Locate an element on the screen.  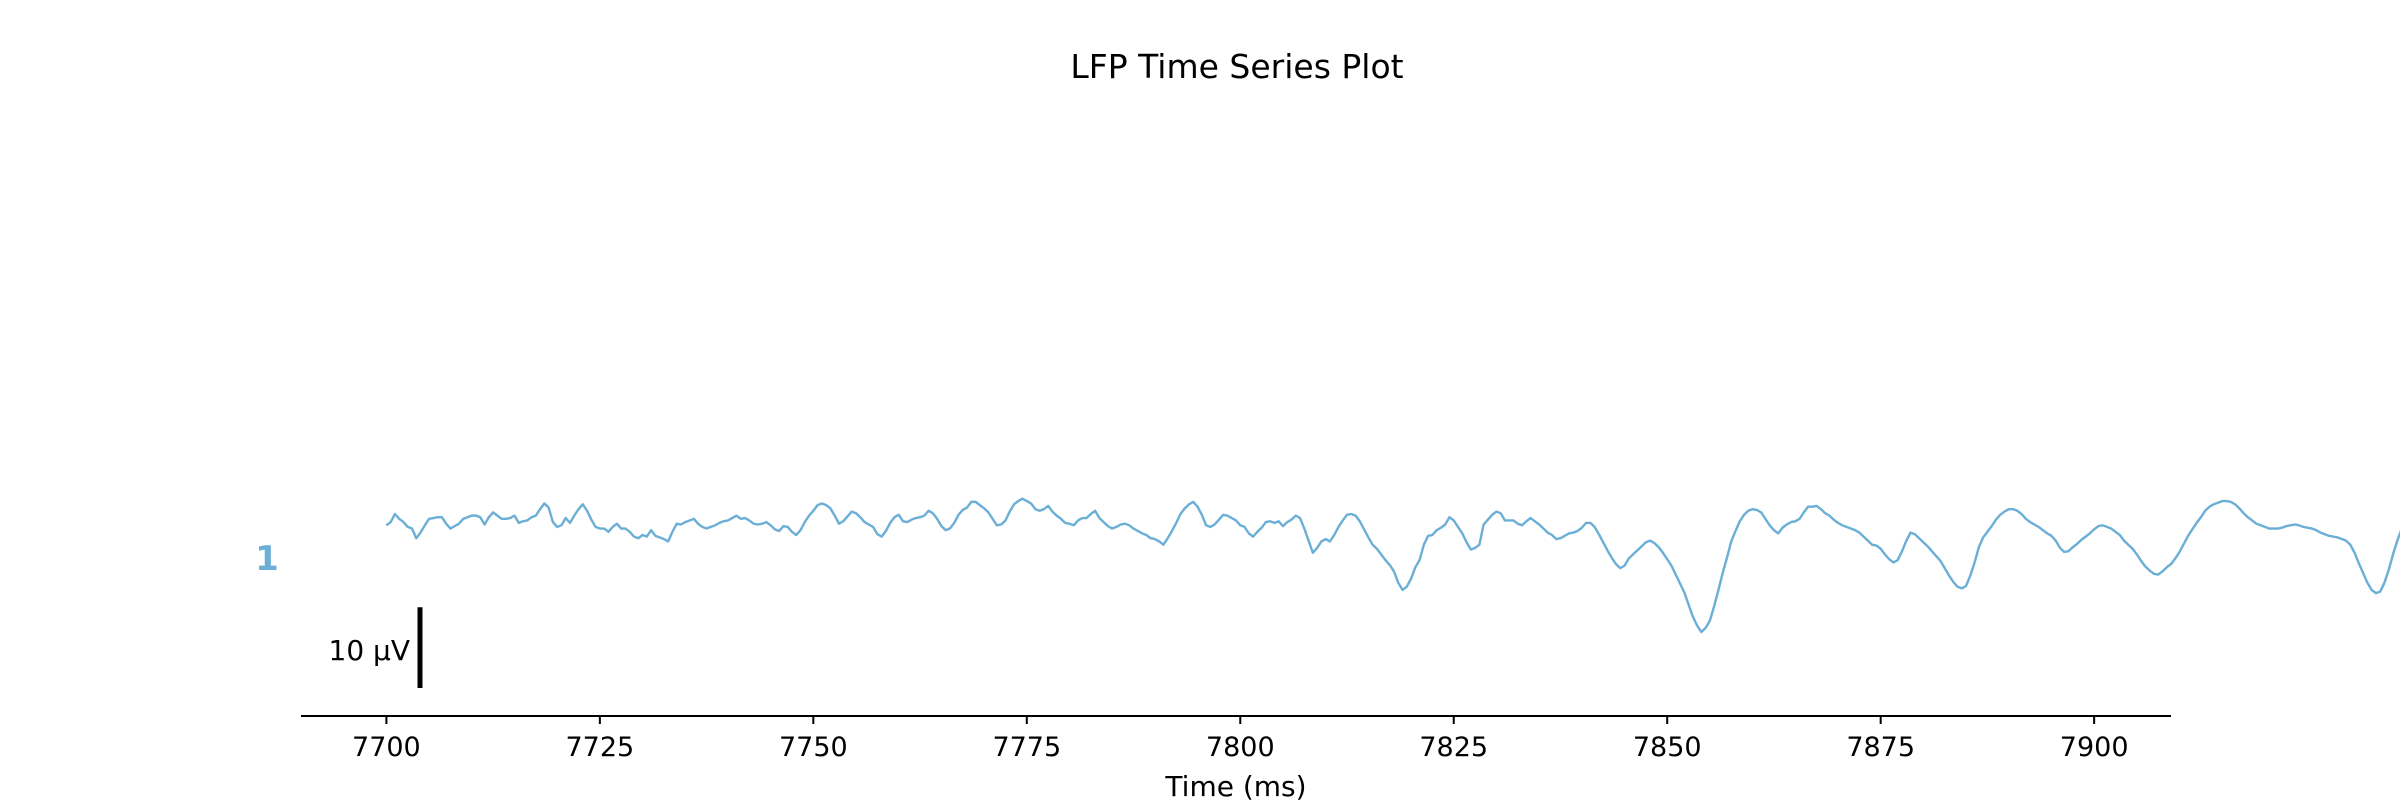
x-tick-label: 7725 is located at coordinates (599, 747).